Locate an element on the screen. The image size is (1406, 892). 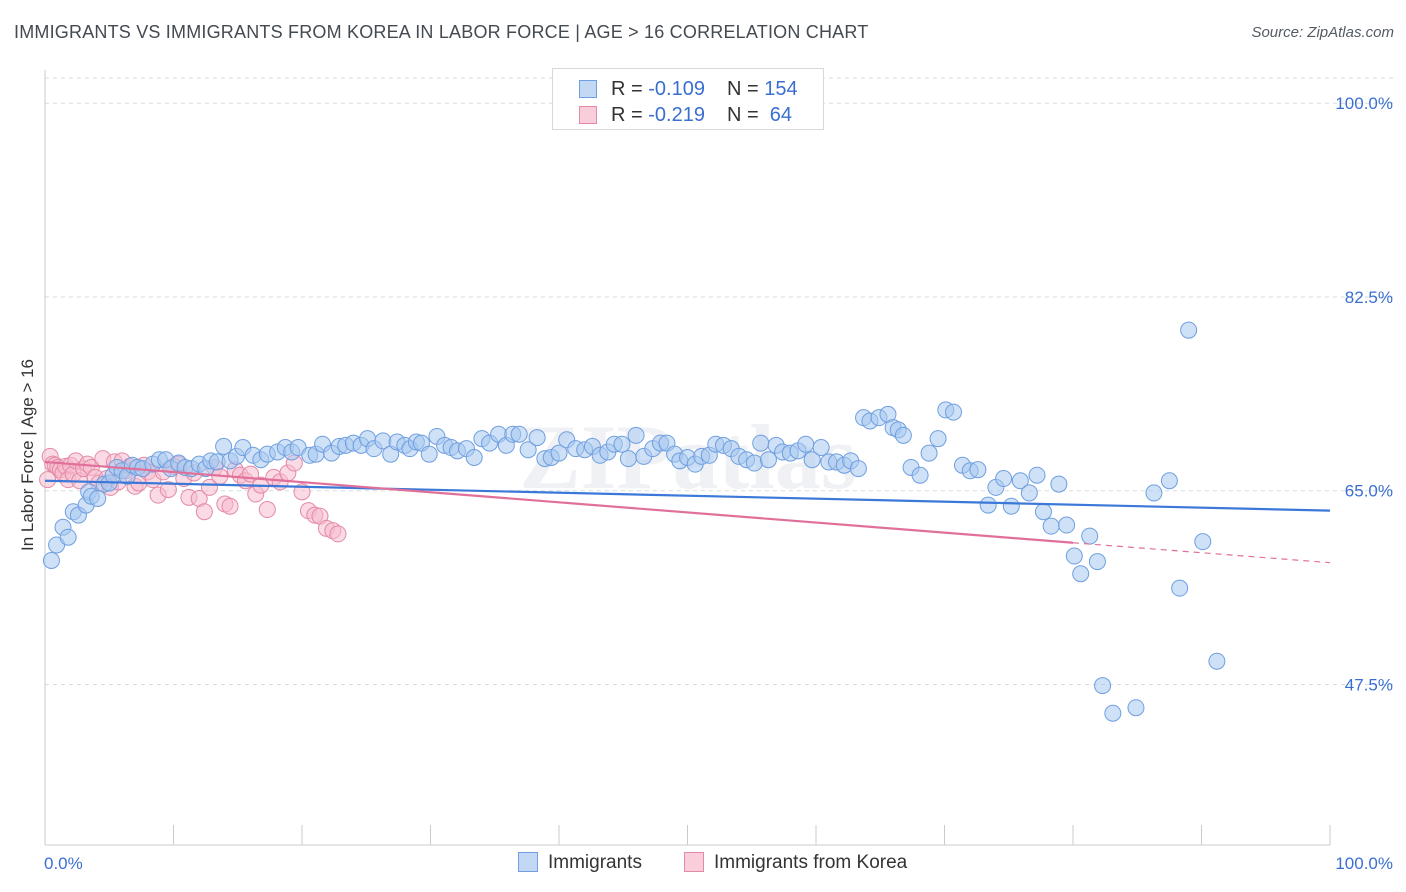
trend-line-korea is located at coordinates (559, 502).